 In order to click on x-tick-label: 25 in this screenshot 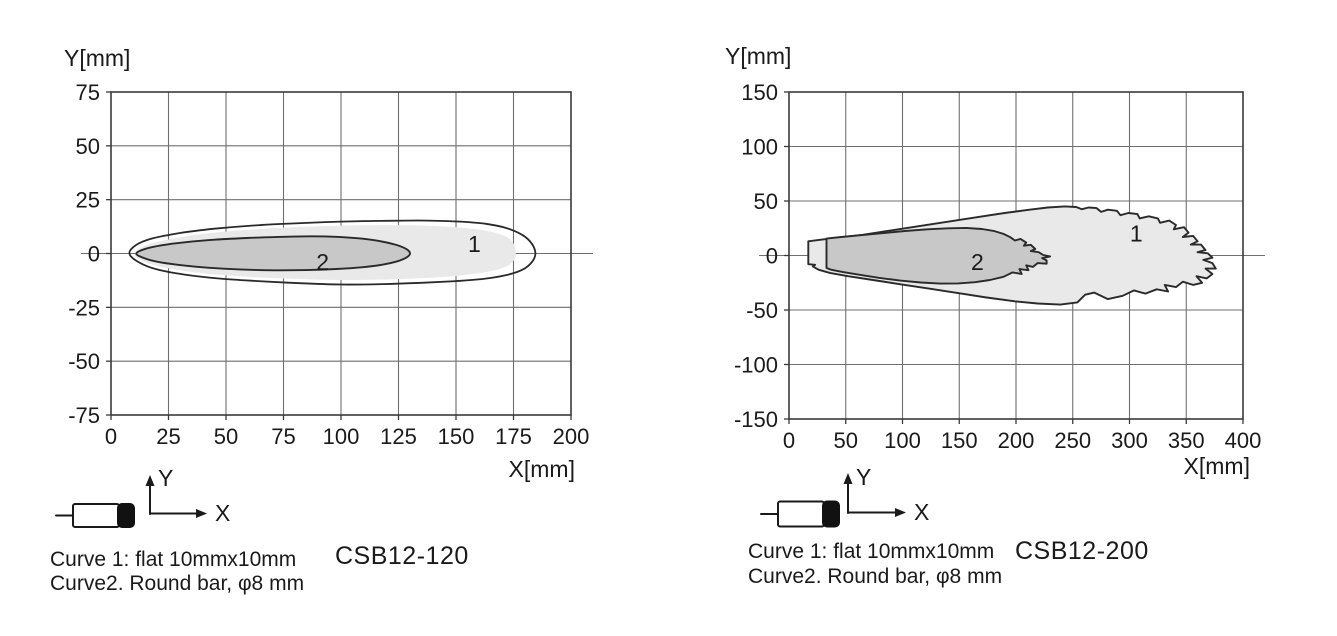, I will do `click(168, 436)`.